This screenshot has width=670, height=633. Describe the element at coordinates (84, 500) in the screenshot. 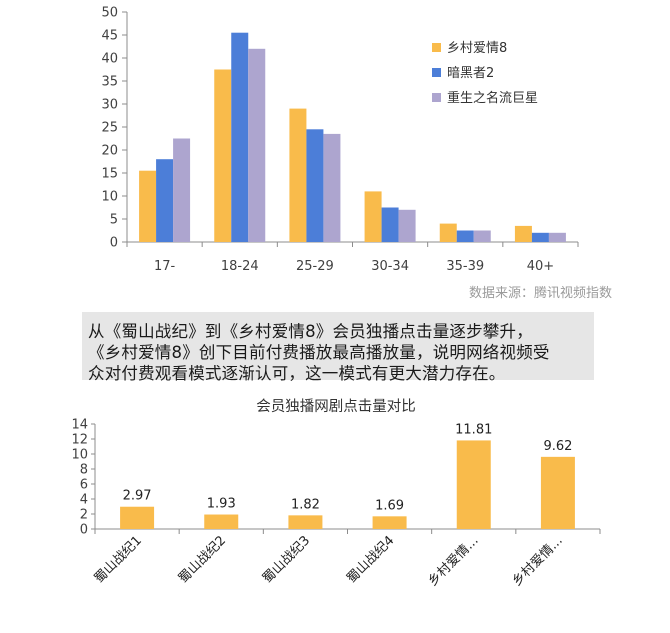

I see `y-tick-label: 4` at that location.